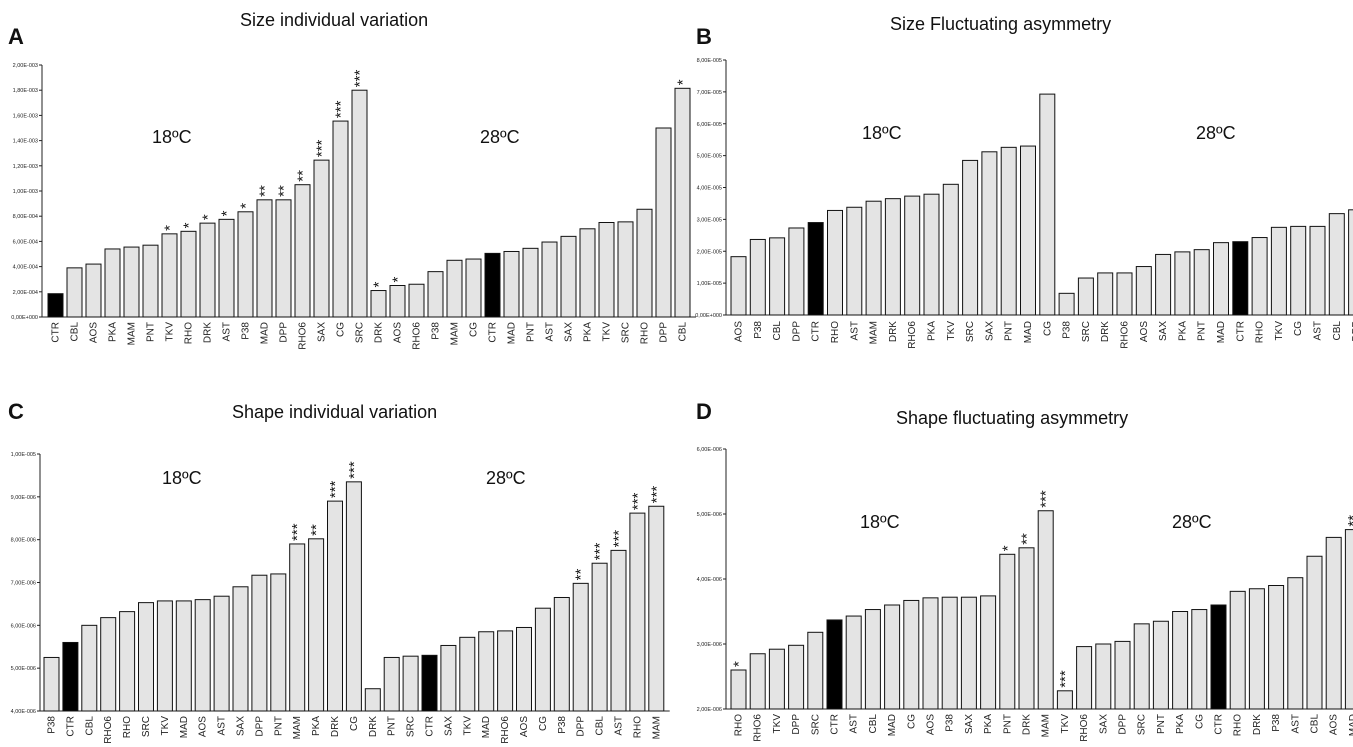 This screenshot has width=1353, height=747. I want to click on bar-ast, so click(1295, 643).